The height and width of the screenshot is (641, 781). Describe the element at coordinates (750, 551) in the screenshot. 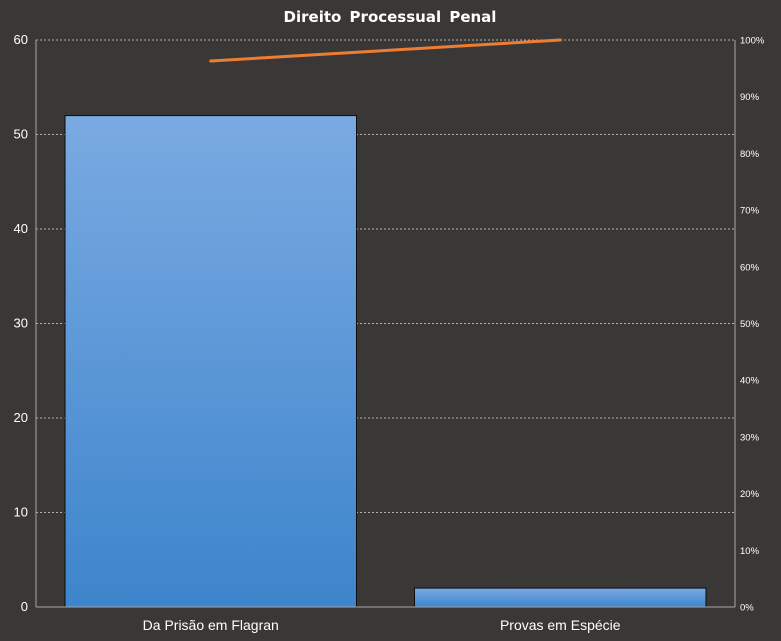

I see `y2-tick-label: 10%` at that location.